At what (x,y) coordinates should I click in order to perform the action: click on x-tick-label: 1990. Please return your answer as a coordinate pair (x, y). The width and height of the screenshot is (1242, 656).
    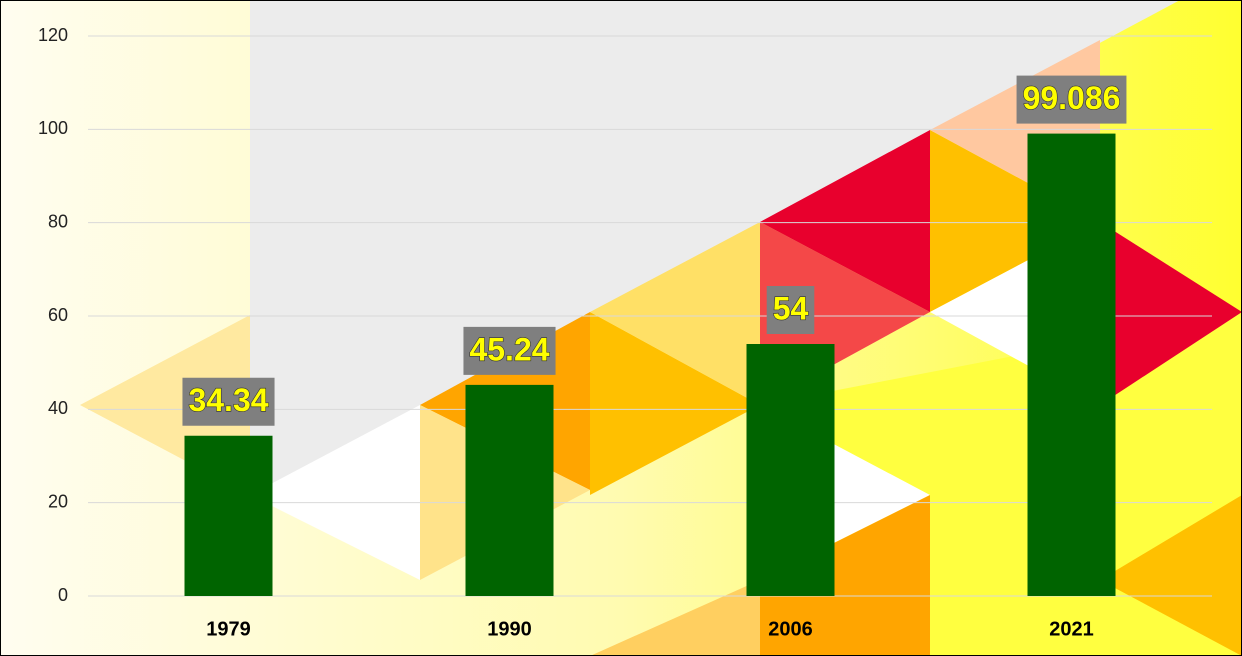
    Looking at the image, I should click on (509, 629).